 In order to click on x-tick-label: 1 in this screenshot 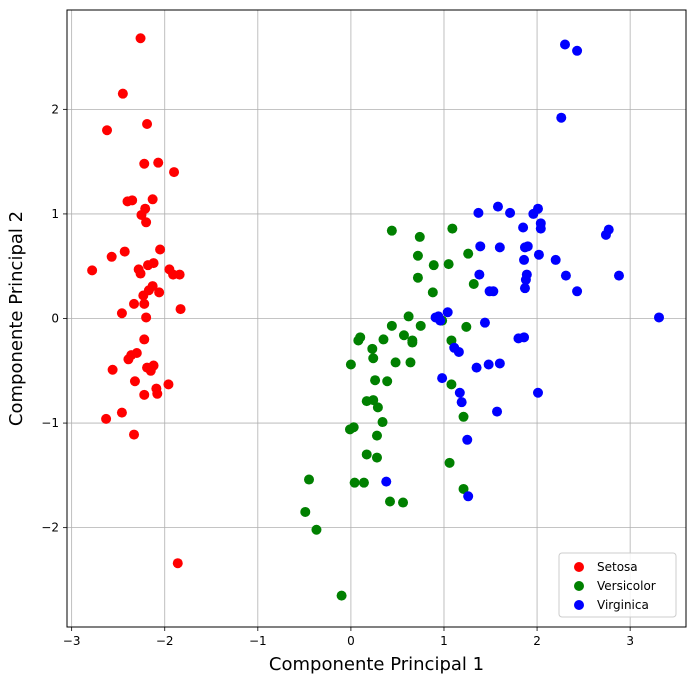, I will do `click(444, 641)`.